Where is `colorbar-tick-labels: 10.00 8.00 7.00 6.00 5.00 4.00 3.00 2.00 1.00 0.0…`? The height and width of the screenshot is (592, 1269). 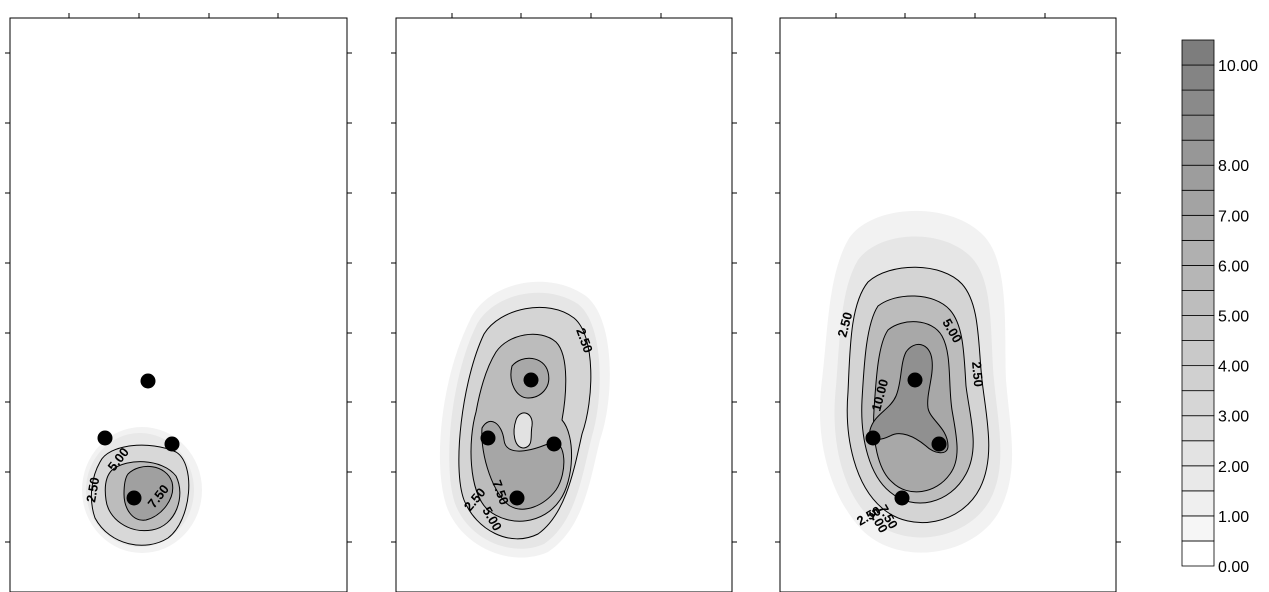
colorbar-tick-labels: 10.00 8.00 7.00 6.00 5.00 4.00 3.00 2.00 1.00 0.0… is located at coordinates (1238, 317).